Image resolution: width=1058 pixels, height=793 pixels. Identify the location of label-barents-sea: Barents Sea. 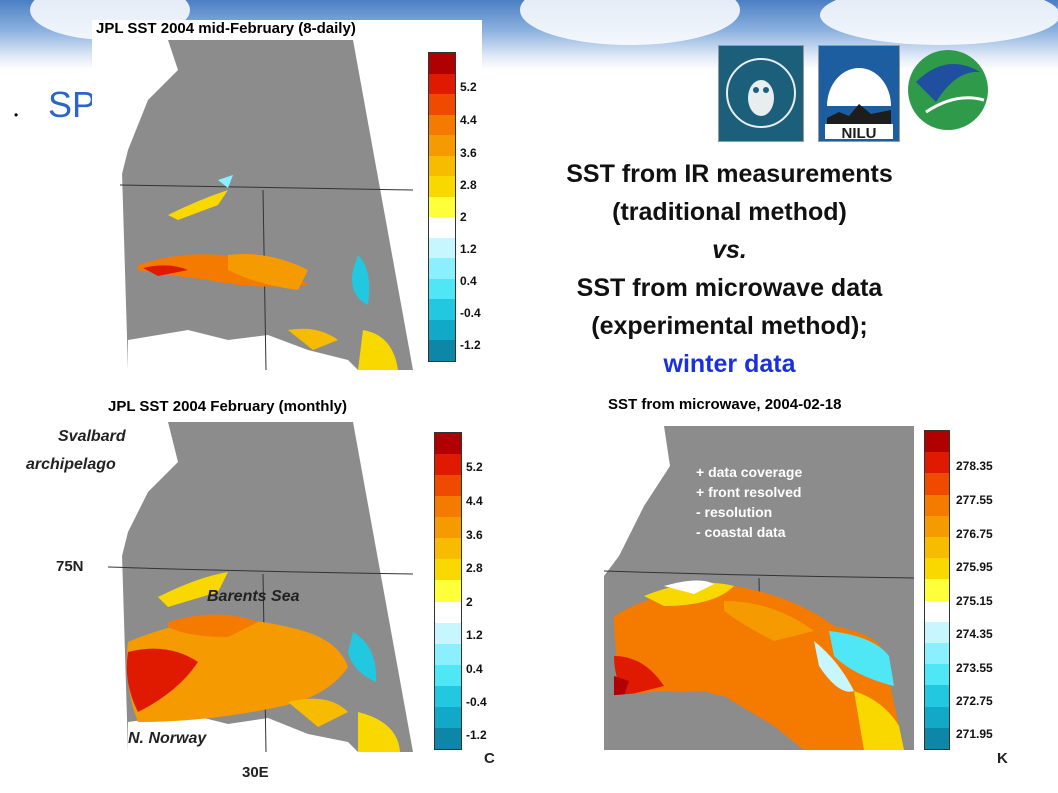
(253, 596).